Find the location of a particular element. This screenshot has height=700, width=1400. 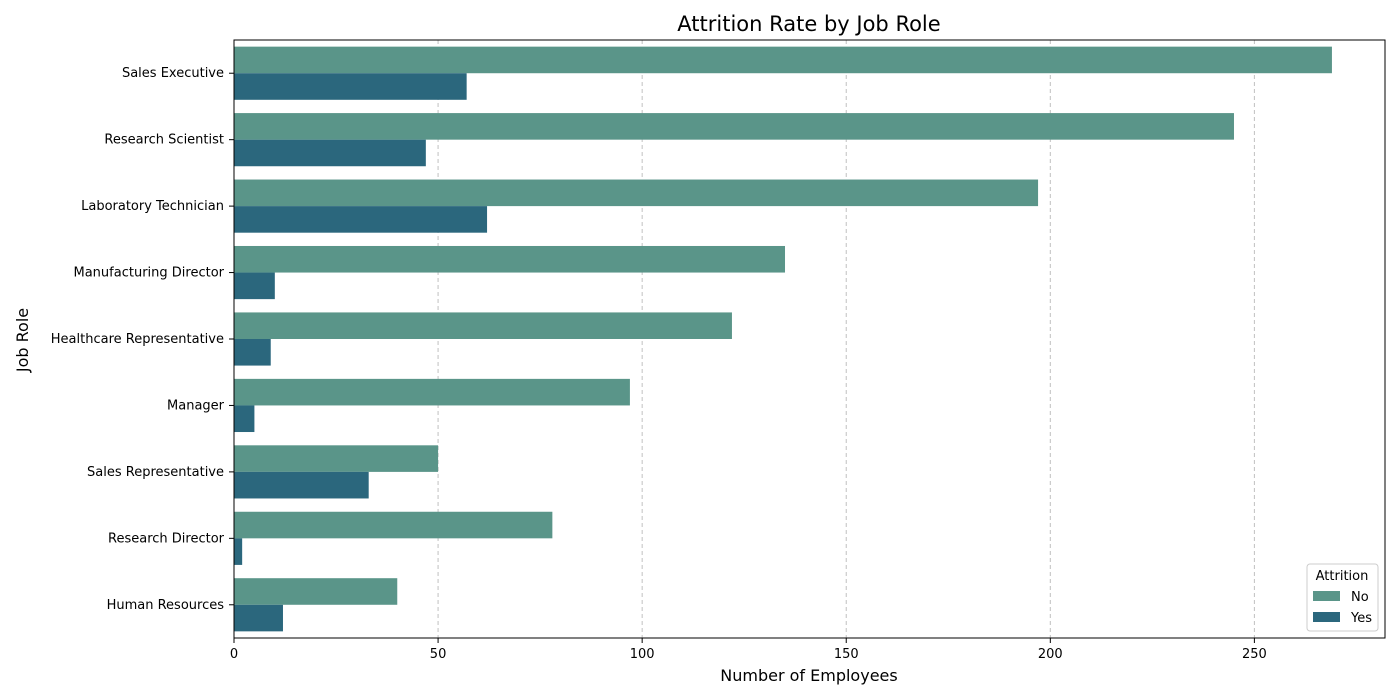

y-tick-label: Sales Representative is located at coordinates (155, 472).